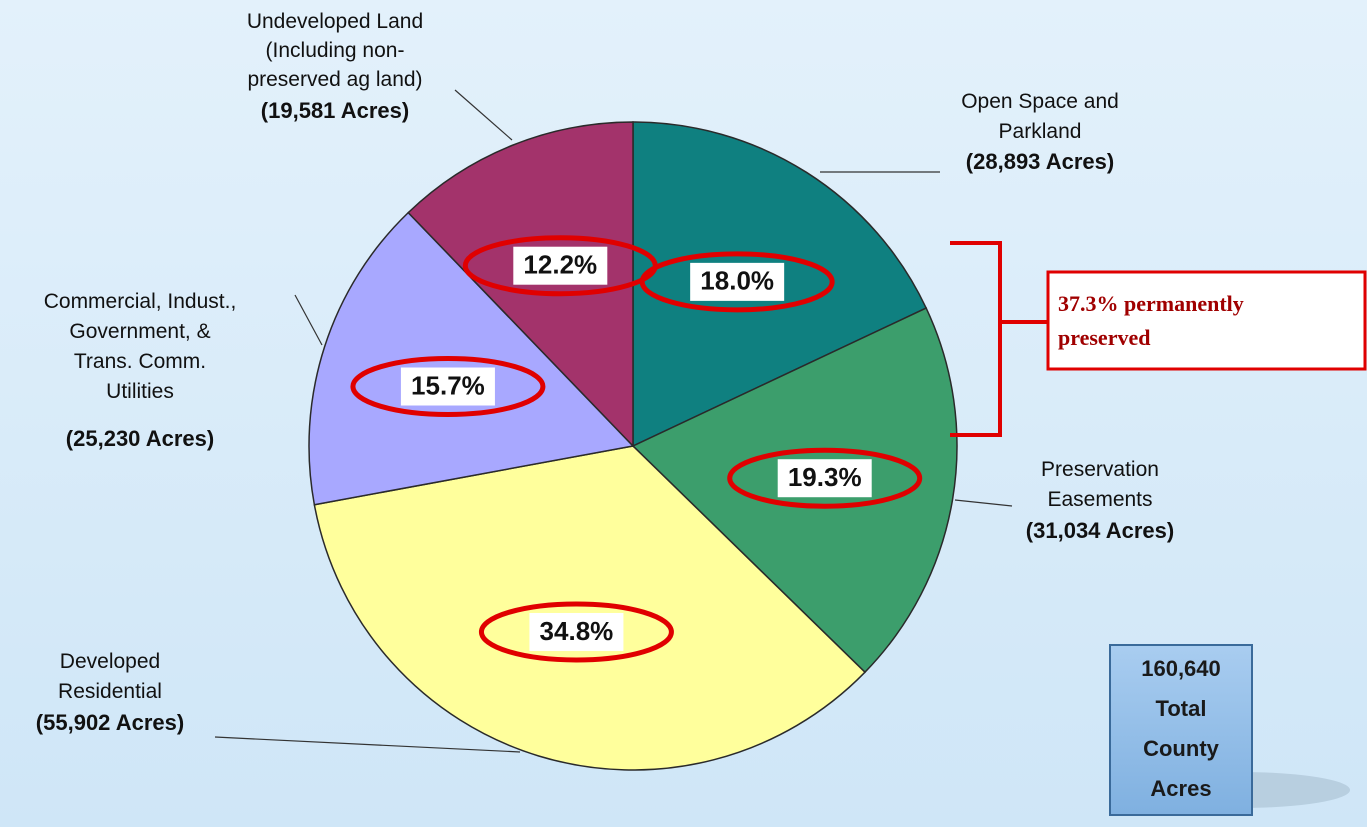 This screenshot has height=827, width=1367. I want to click on category-label: Open Space and Parkland, so click(1040, 116).